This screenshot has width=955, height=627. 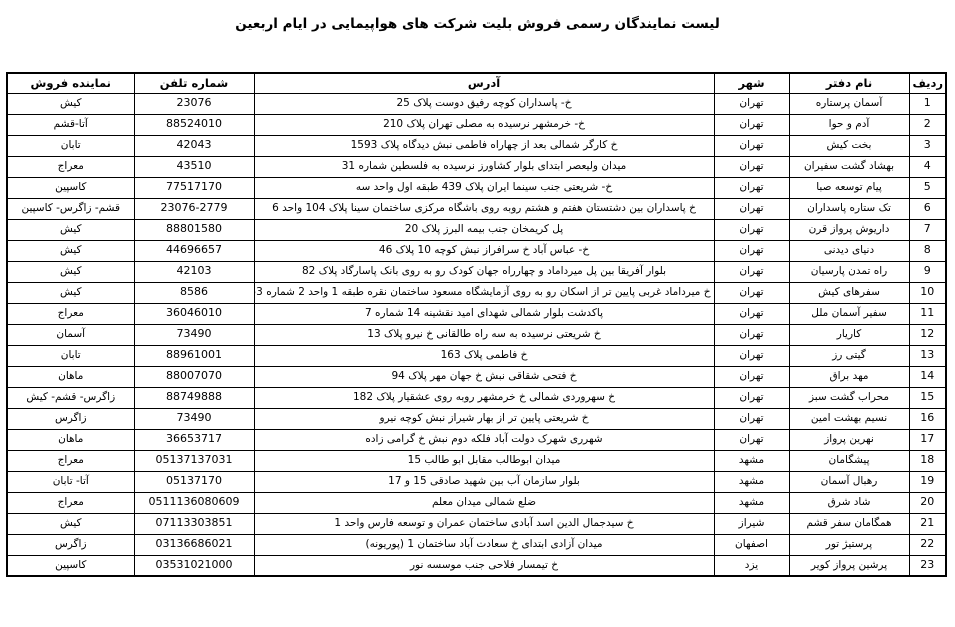 What do you see at coordinates (927, 271) in the screenshot?
I see `cell-row-number: 9` at bounding box center [927, 271].